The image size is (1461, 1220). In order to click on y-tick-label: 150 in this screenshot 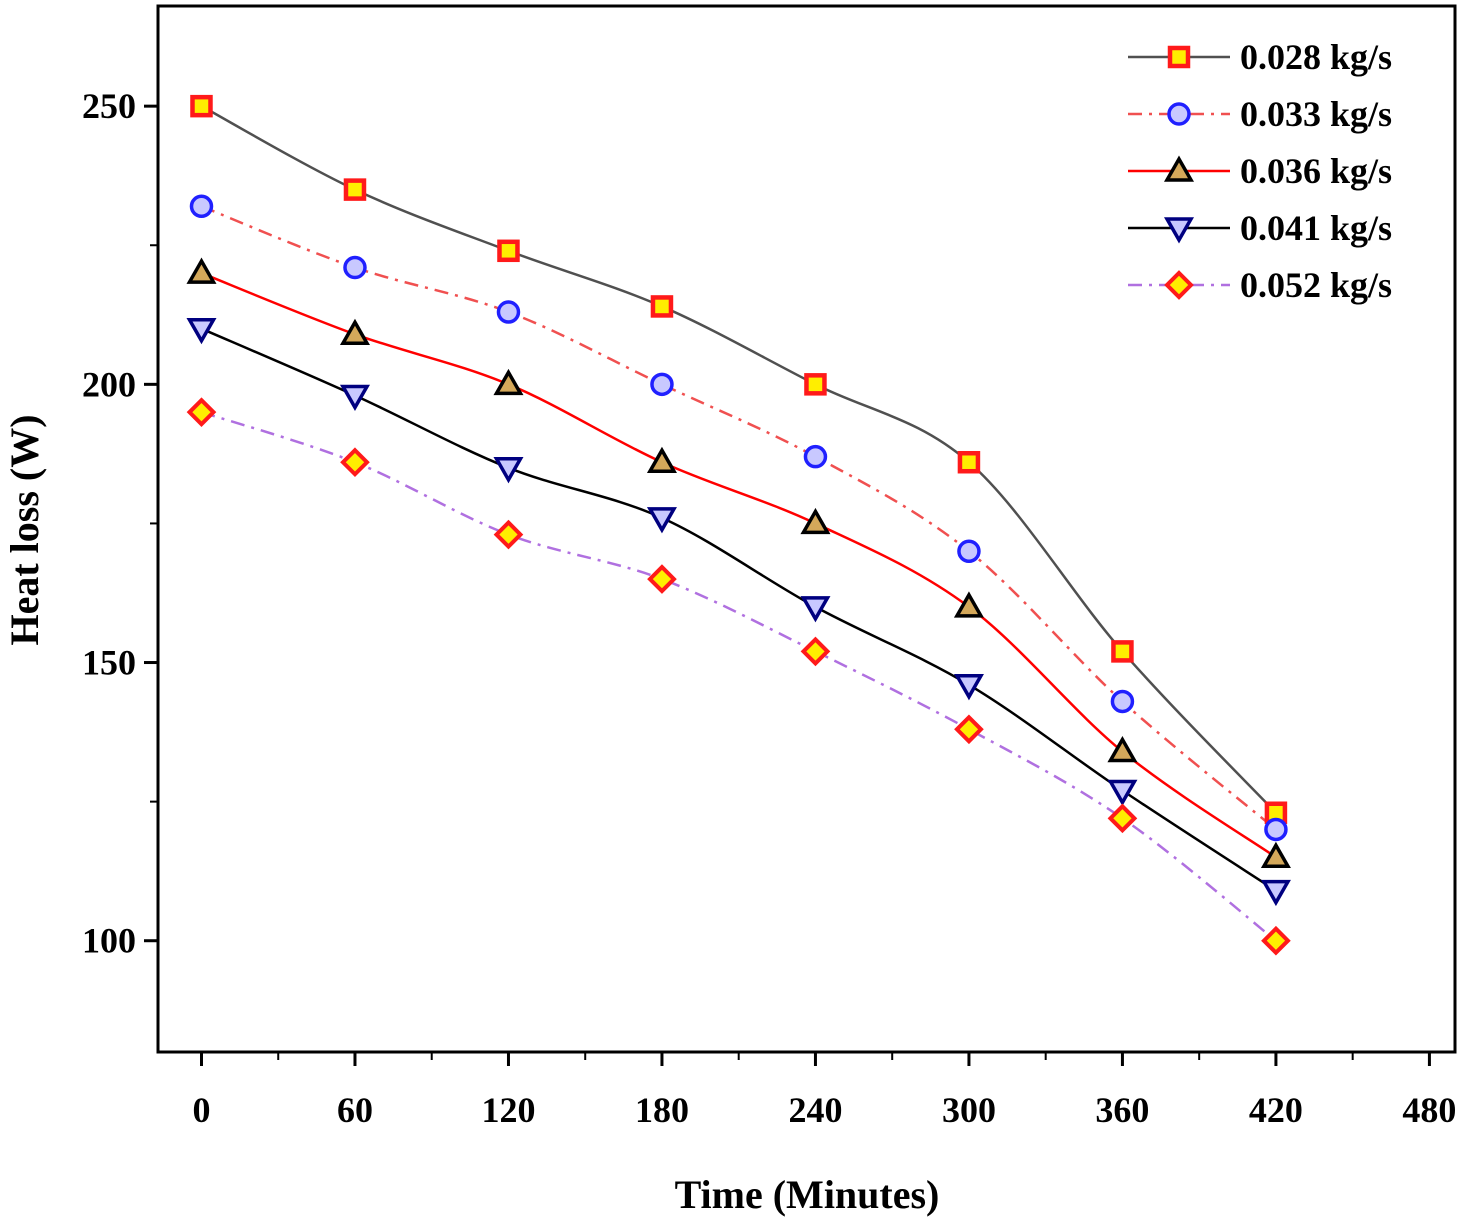, I will do `click(109, 663)`.